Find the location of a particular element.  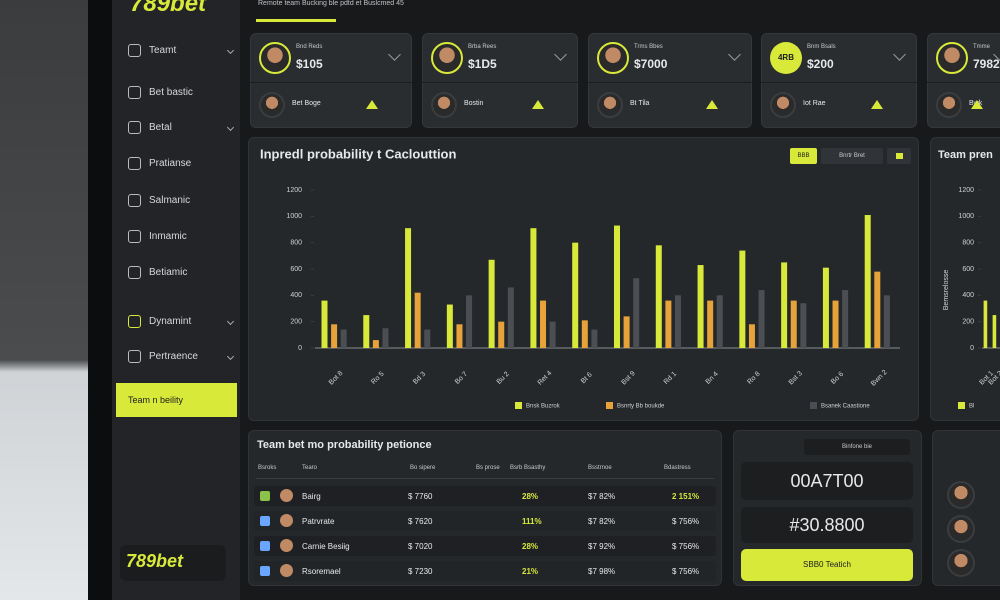

chart-toggle: BBB is located at coordinates (803, 156).